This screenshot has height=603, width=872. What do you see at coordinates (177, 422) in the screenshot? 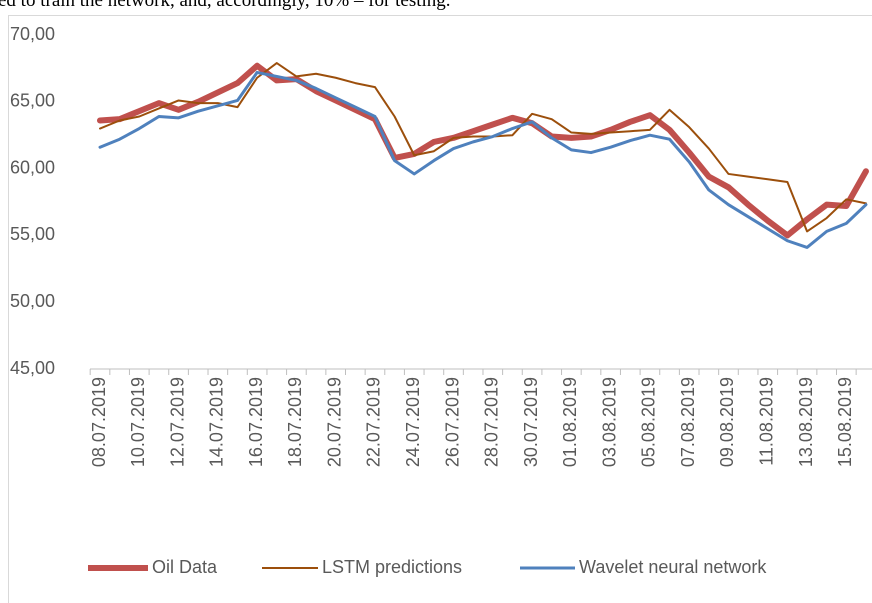
I see `x-tick-label: 12.07.2019` at bounding box center [177, 422].